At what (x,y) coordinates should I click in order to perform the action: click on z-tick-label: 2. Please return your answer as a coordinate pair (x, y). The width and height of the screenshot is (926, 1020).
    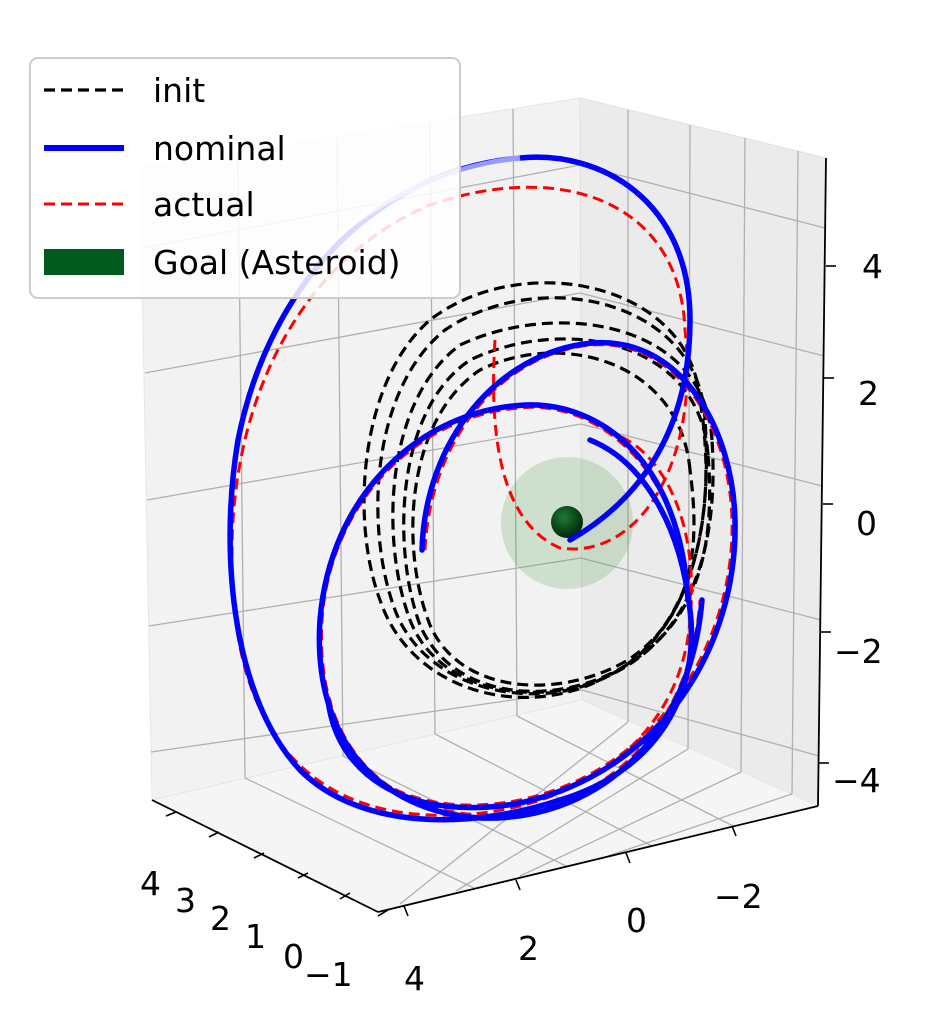
    Looking at the image, I should click on (868, 393).